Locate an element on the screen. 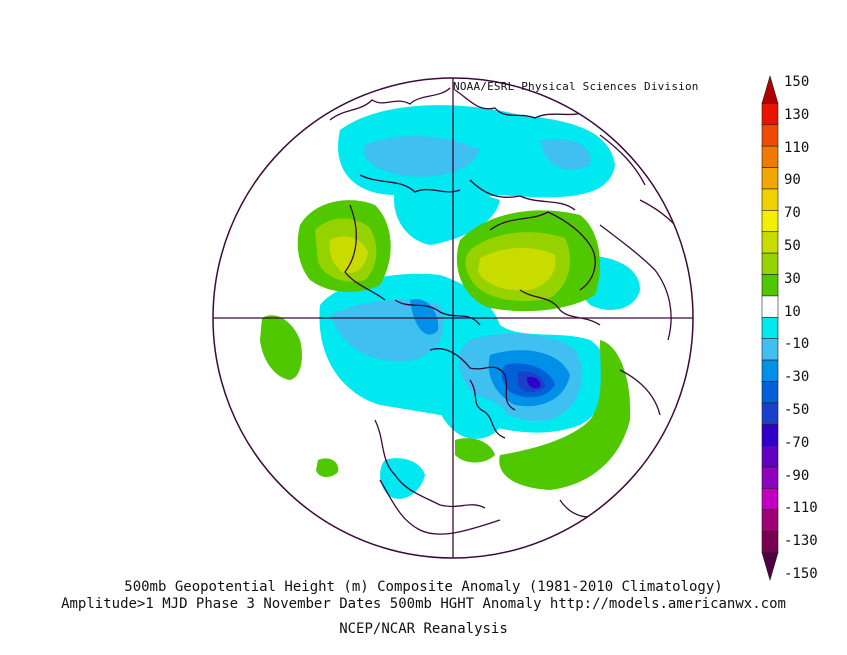 Image resolution: width=847 pixels, height=655 pixels. colorbar-label: 150 is located at coordinates (797, 82).